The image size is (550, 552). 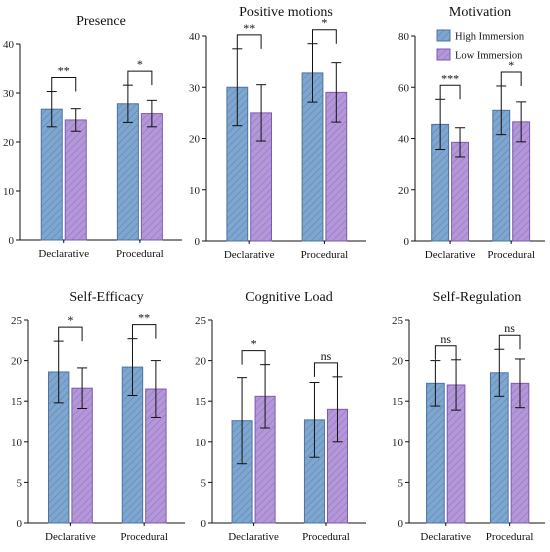 What do you see at coordinates (489, 56) in the screenshot?
I see `legend-label-low-immersion: Low Immersion` at bounding box center [489, 56].